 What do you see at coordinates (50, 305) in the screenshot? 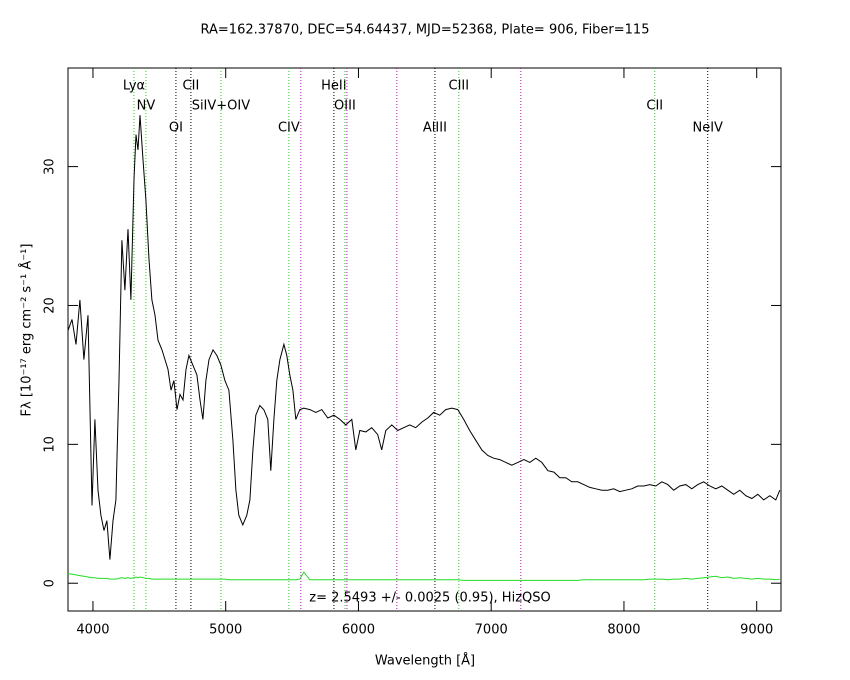
I see `y-tick-label: 20` at bounding box center [50, 305].